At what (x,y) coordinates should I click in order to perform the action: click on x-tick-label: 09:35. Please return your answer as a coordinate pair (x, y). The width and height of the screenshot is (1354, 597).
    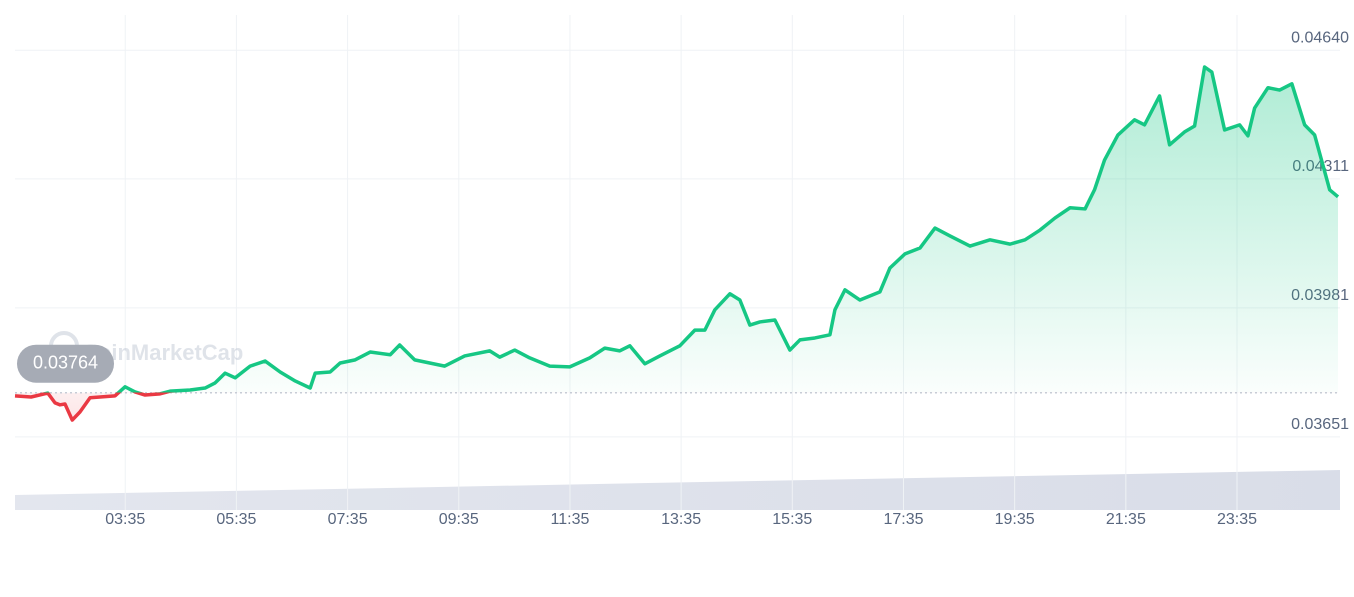
    Looking at the image, I should click on (459, 519).